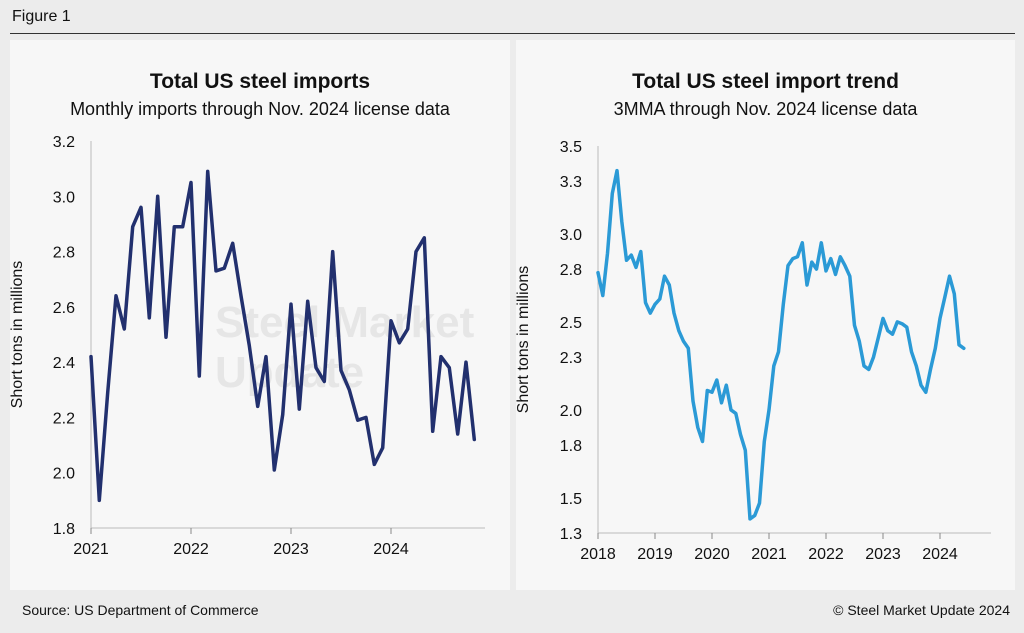 This screenshot has height=633, width=1024. What do you see at coordinates (64, 308) in the screenshot?
I see `y-tick-label: 2.6` at bounding box center [64, 308].